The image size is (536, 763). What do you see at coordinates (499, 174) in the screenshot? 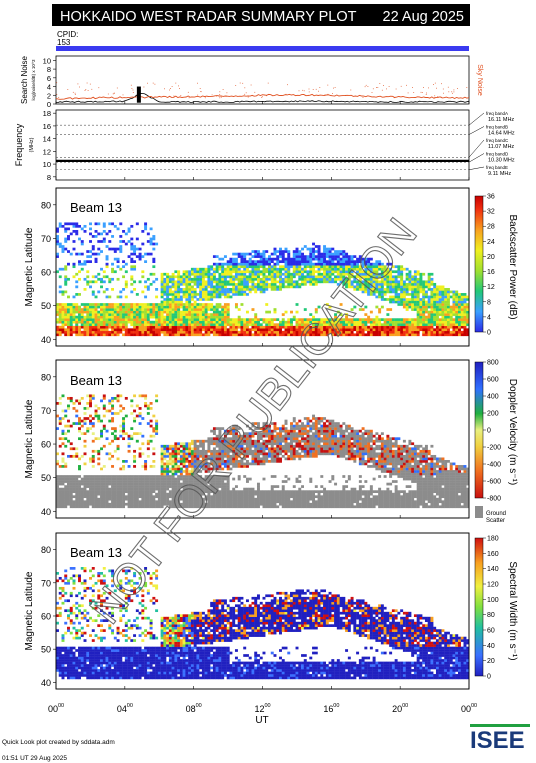
I see `freq-band-value: 9.11 MHz` at bounding box center [499, 174].